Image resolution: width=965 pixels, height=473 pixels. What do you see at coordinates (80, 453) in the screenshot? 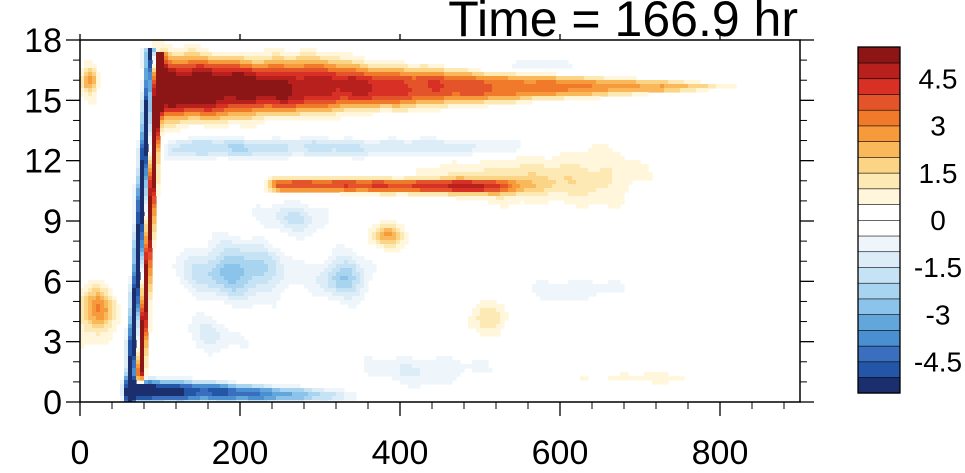
I see `x-tick-label: 0` at bounding box center [80, 453].